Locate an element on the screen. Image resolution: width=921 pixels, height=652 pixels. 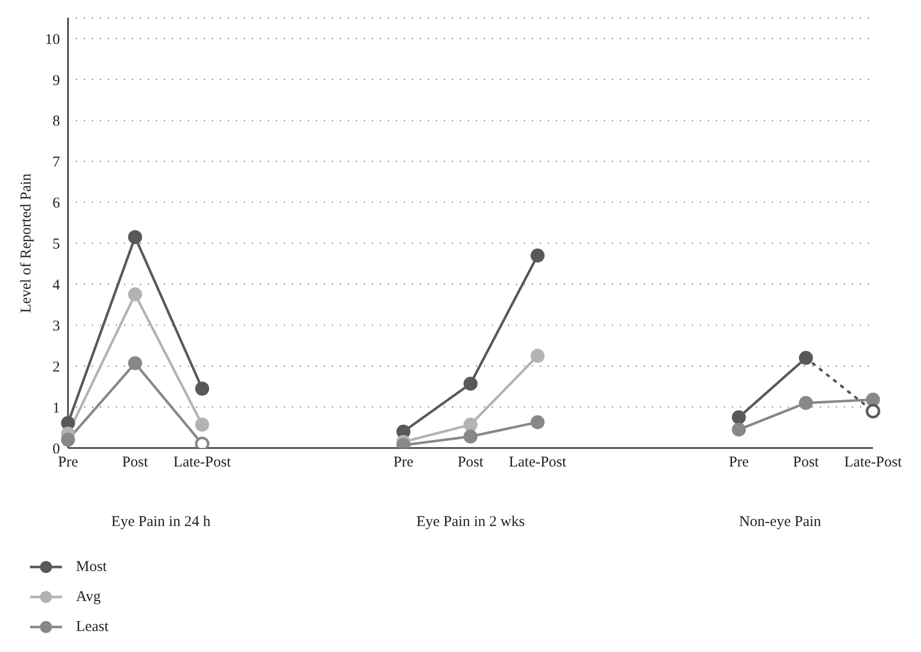
y-axis-title: Level of Reported Pain is located at coordinates (26, 242).